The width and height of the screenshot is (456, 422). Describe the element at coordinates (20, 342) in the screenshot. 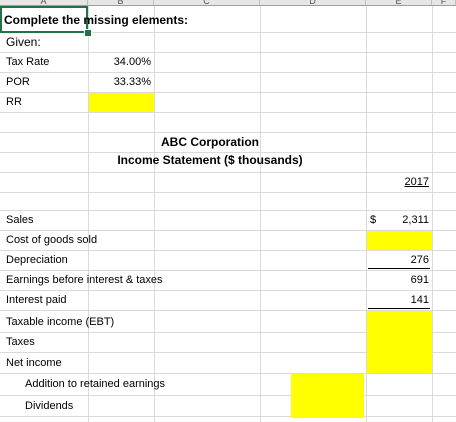

I see `taxes-label: Taxes` at that location.